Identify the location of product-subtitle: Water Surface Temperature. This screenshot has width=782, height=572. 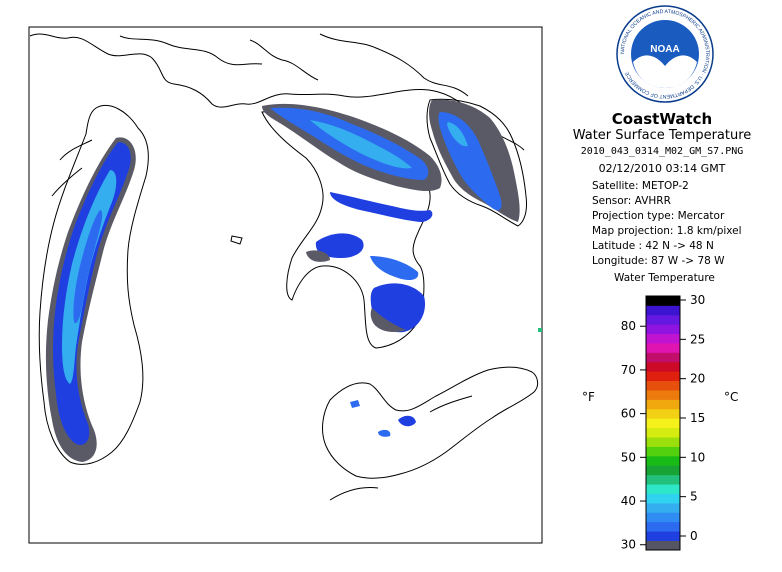
(662, 135).